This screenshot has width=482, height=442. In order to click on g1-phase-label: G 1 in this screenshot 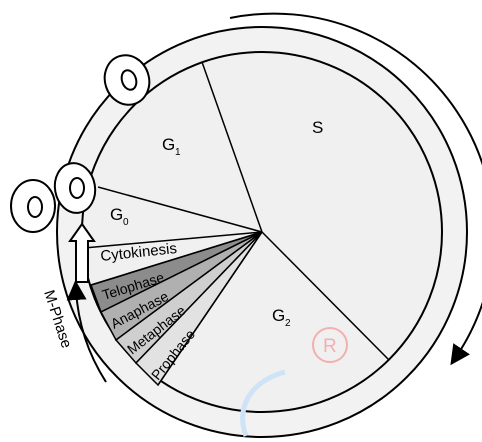, I will do `click(171, 146)`.